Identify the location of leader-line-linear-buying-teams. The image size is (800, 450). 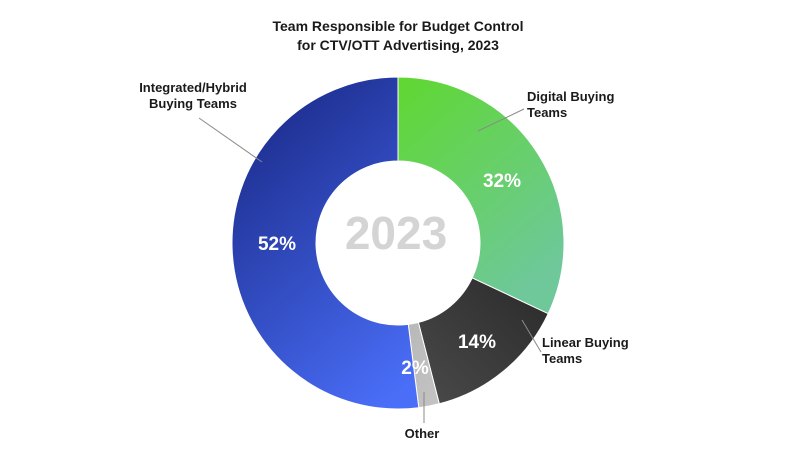
(531, 336).